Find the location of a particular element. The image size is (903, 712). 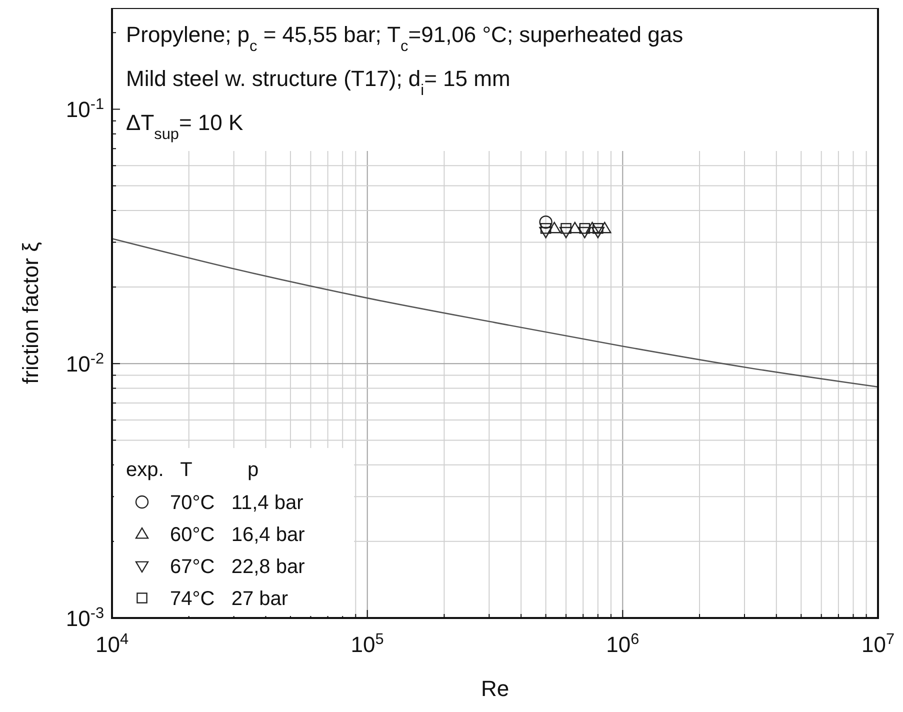

y-axis-title: friction factor ξ is located at coordinates (30, 313).